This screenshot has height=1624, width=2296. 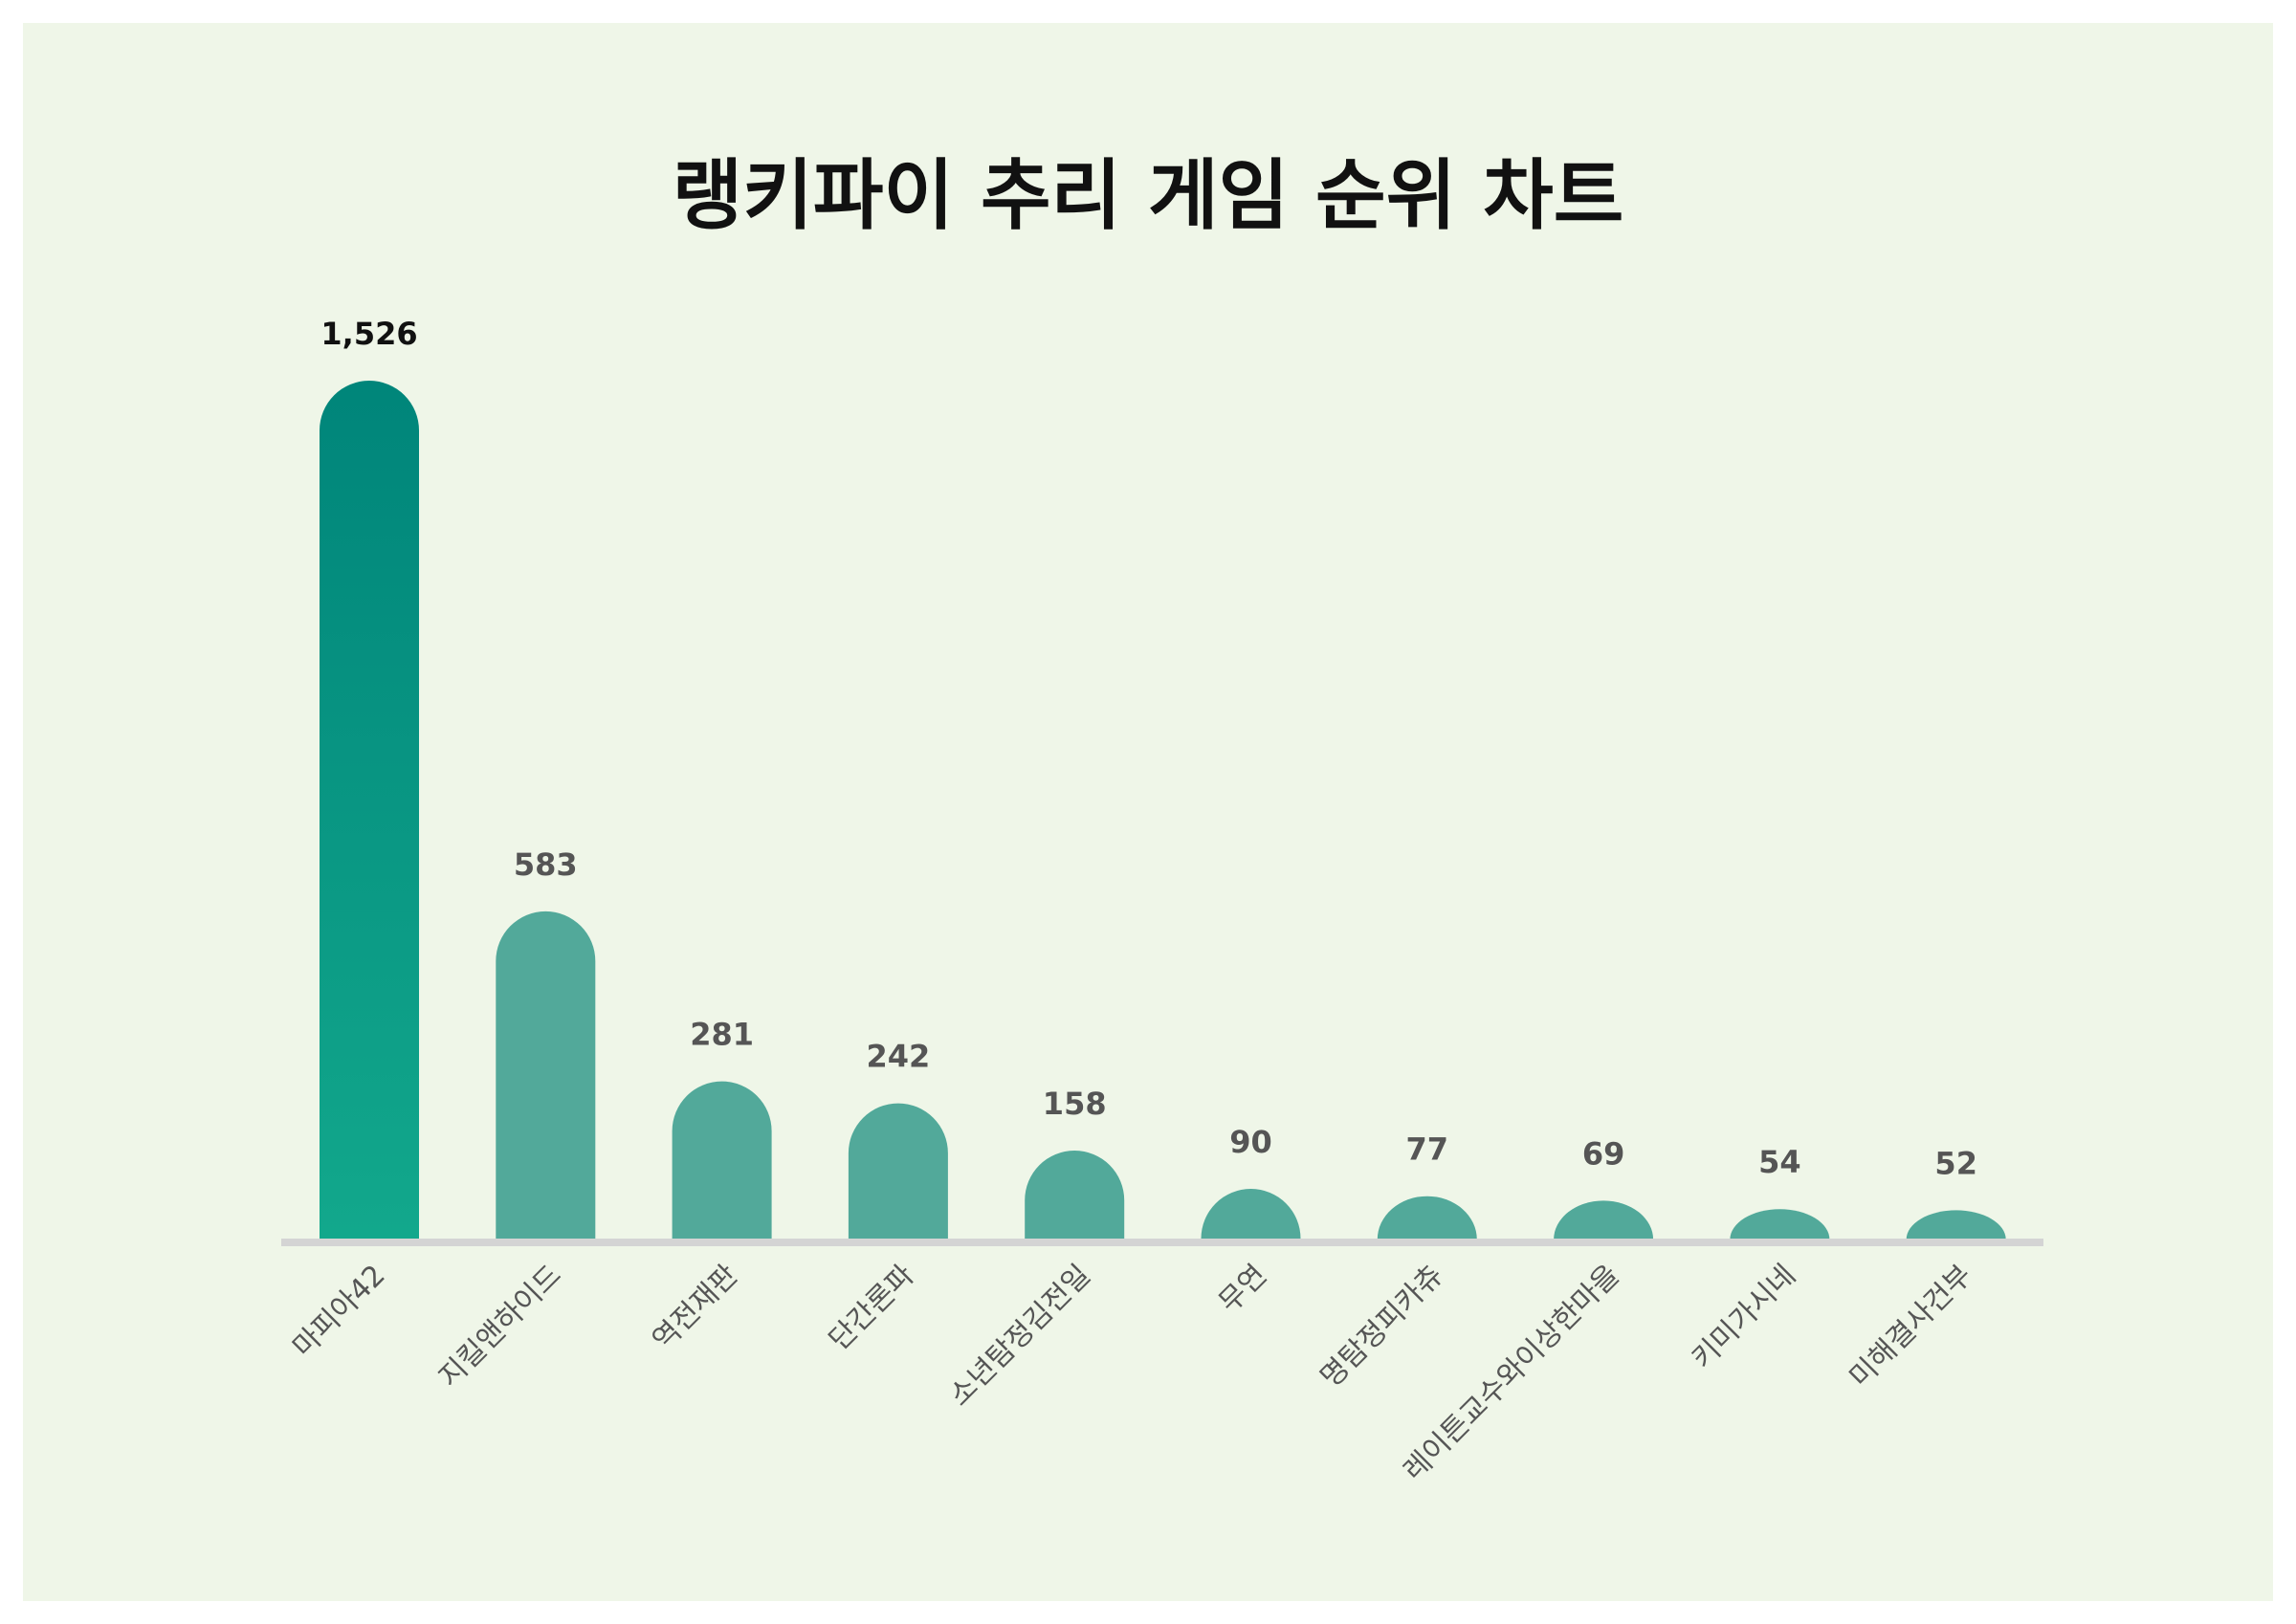 I want to click on category-label-5: 소년탐정김전일, so click(x=1019, y=1336).